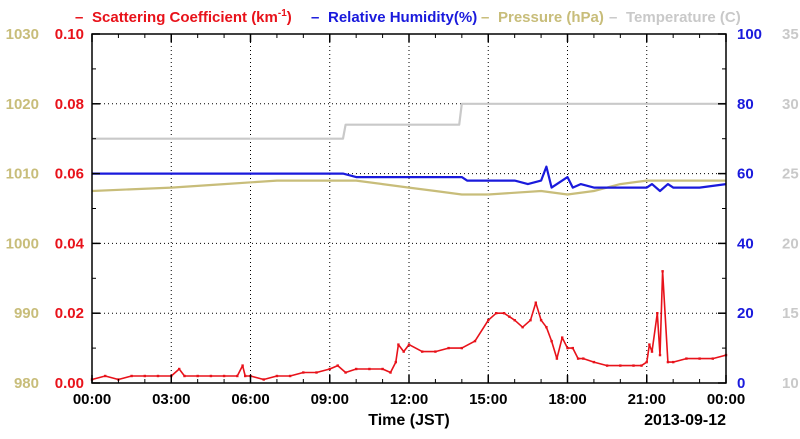 The image size is (800, 439). I want to click on scattering-tick-label: 0.04, so click(70, 243).